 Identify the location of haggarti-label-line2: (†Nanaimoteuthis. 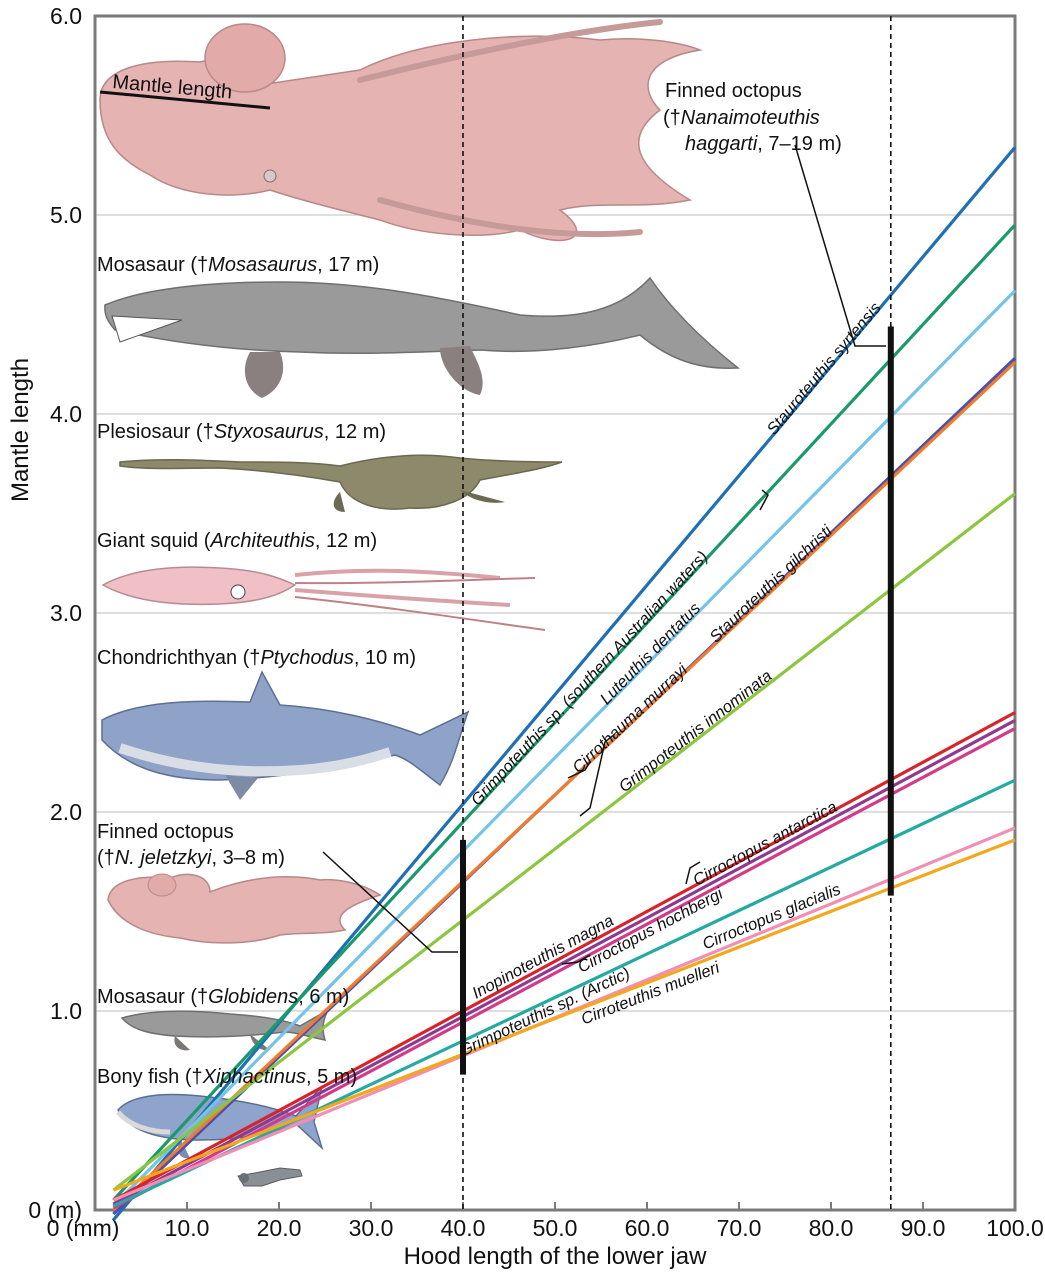
(741, 118).